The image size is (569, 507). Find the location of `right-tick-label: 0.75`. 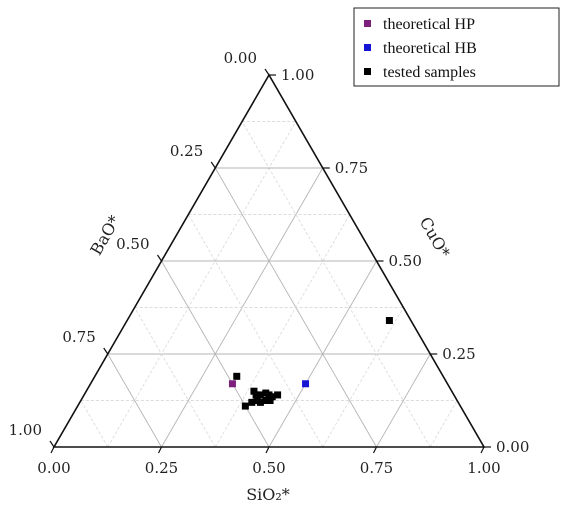

right-tick-label: 0.75 is located at coordinates (351, 168).